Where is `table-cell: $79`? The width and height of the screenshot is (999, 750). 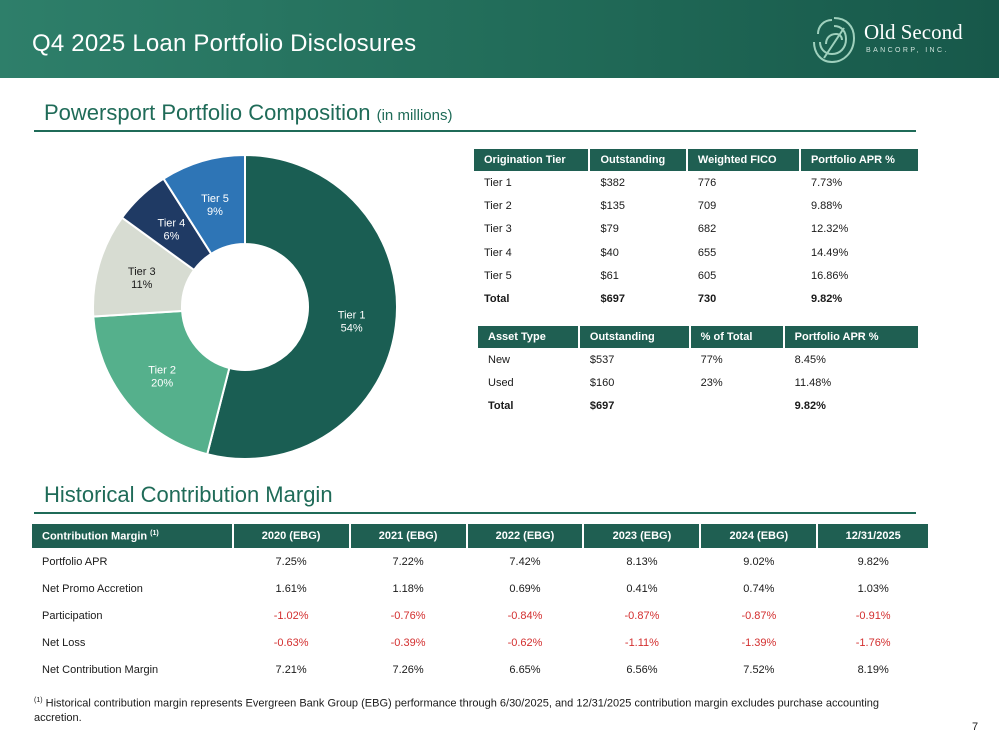 table-cell: $79 is located at coordinates (609, 229).